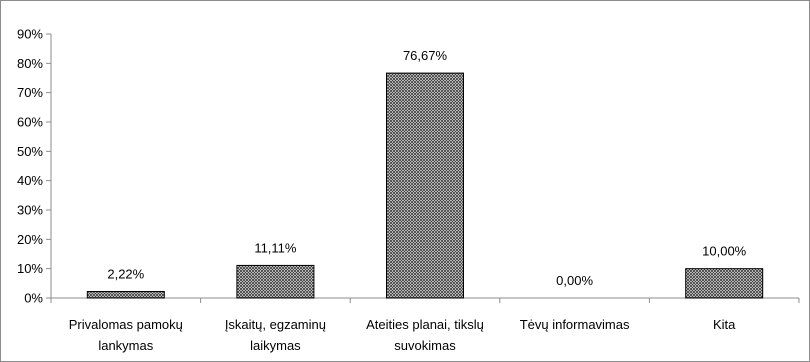 This screenshot has height=362, width=810. Describe the element at coordinates (30, 122) in the screenshot. I see `y-tick-label: 60%` at that location.